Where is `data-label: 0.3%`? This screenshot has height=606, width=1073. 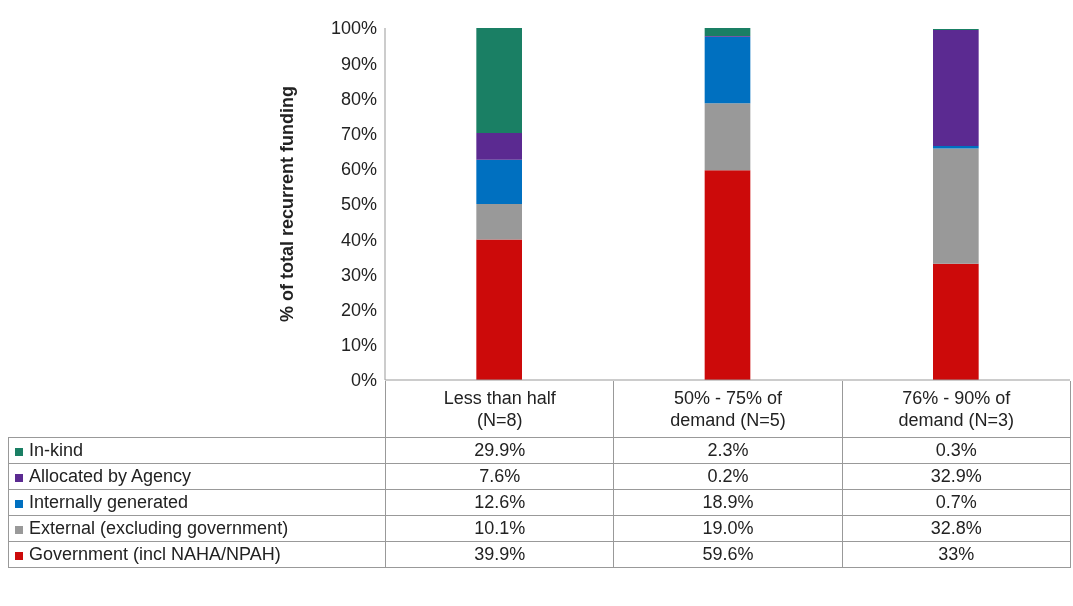
data-label: 0.3% is located at coordinates (956, 450).